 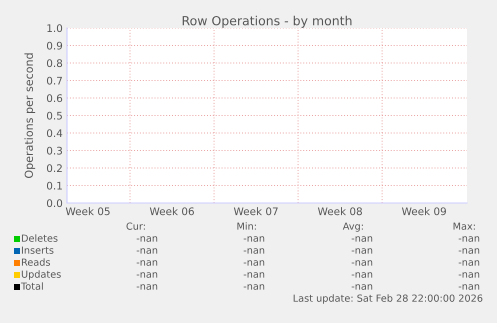 I want to click on y-tick-label: 1.0, so click(x=54, y=28).